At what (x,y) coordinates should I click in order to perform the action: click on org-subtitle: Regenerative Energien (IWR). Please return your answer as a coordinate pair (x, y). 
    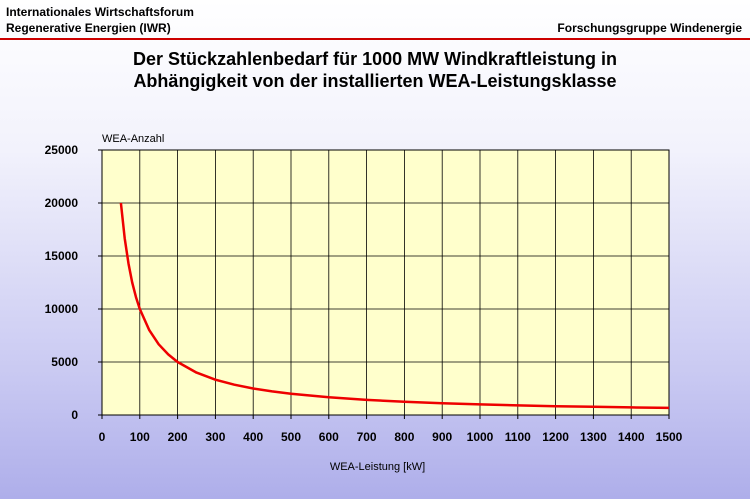
    Looking at the image, I should click on (88, 28).